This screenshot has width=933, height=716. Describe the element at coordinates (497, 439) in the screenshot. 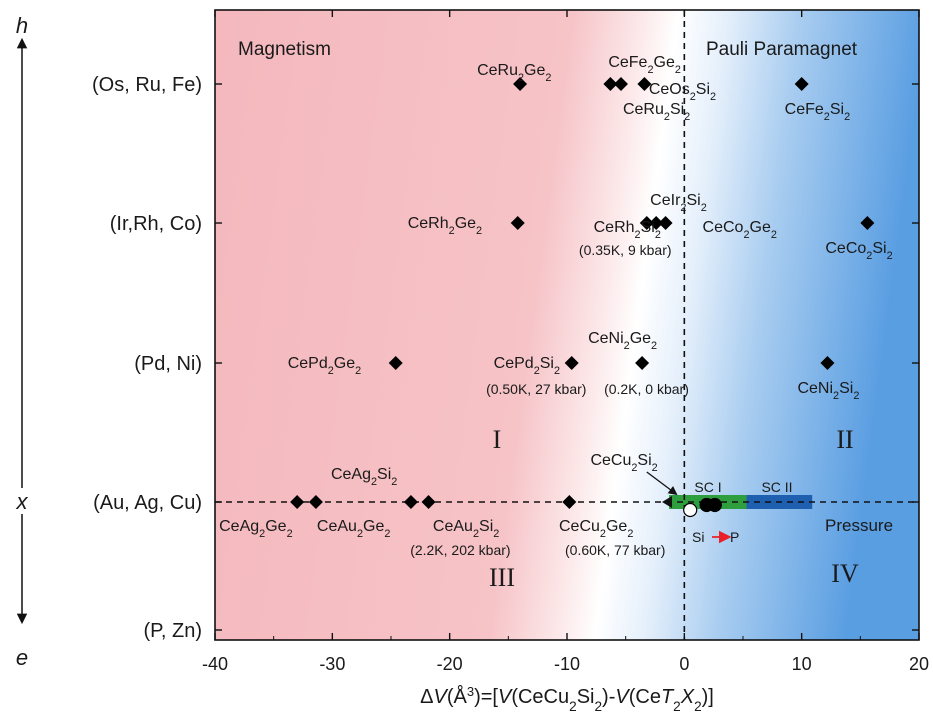

I see `region-I-label: I` at that location.